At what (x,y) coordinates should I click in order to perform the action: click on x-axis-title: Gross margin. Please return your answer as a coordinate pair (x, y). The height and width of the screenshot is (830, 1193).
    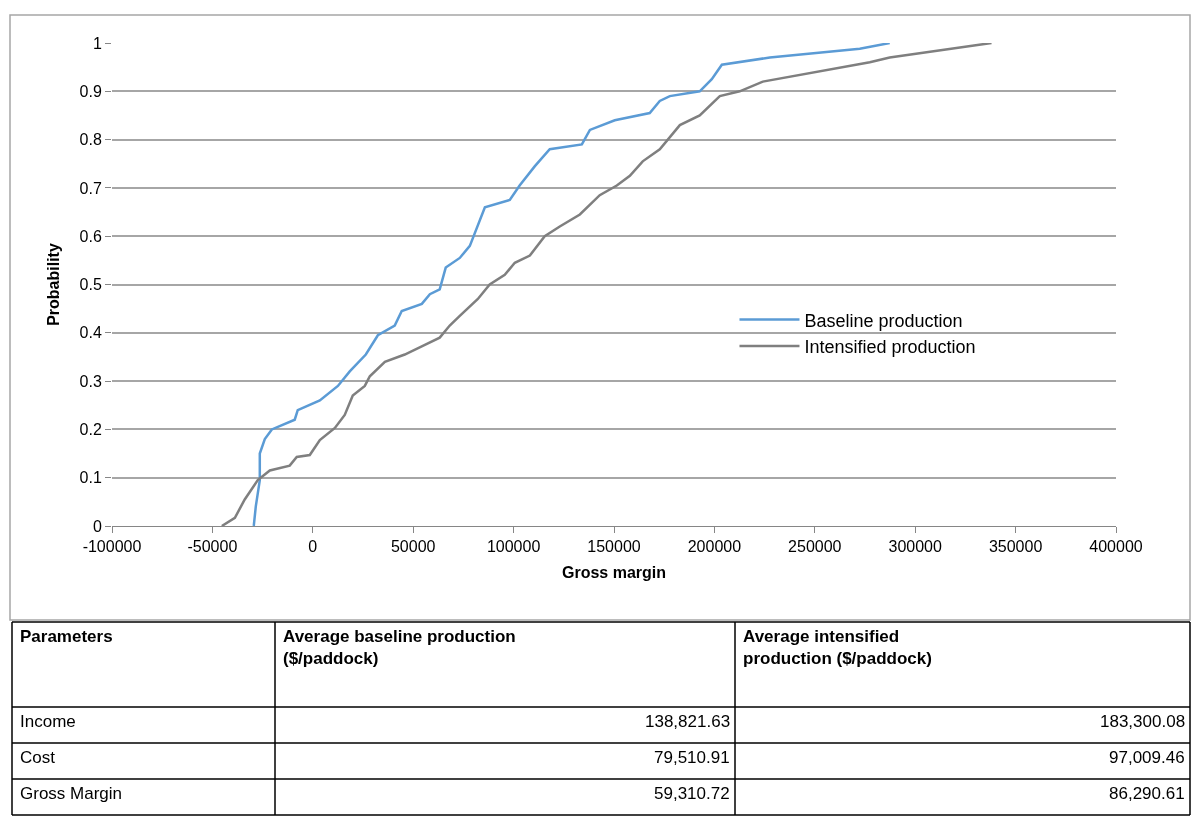
    Looking at the image, I should click on (614, 572).